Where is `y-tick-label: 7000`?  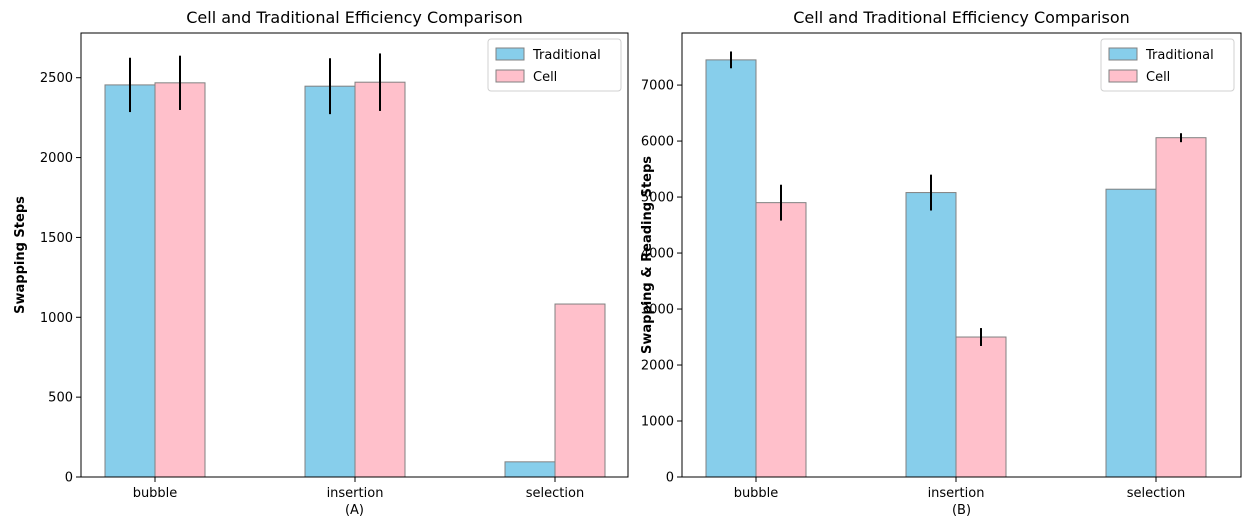
y-tick-label: 7000 is located at coordinates (657, 86).